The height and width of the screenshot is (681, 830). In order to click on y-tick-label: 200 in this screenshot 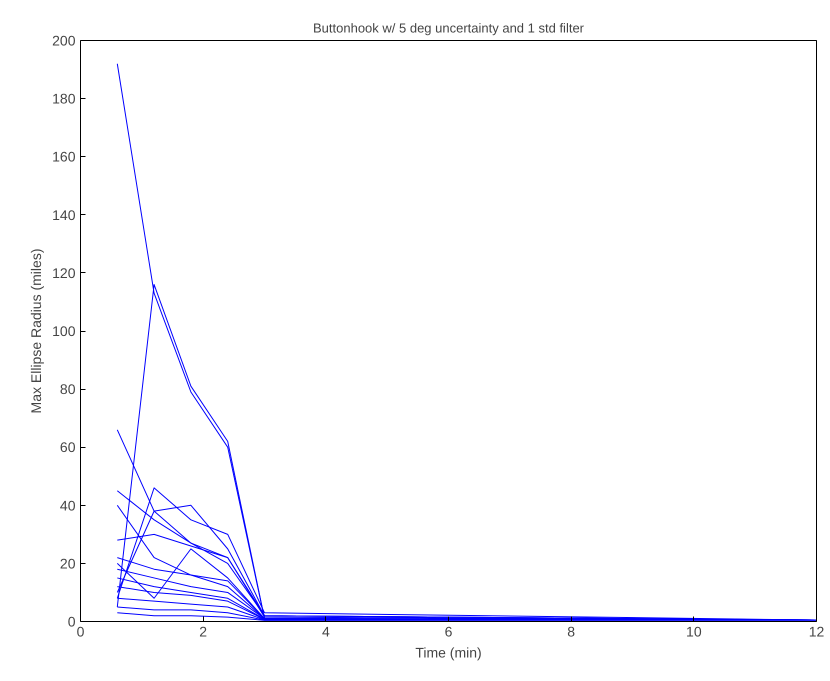, I will do `click(64, 40)`.